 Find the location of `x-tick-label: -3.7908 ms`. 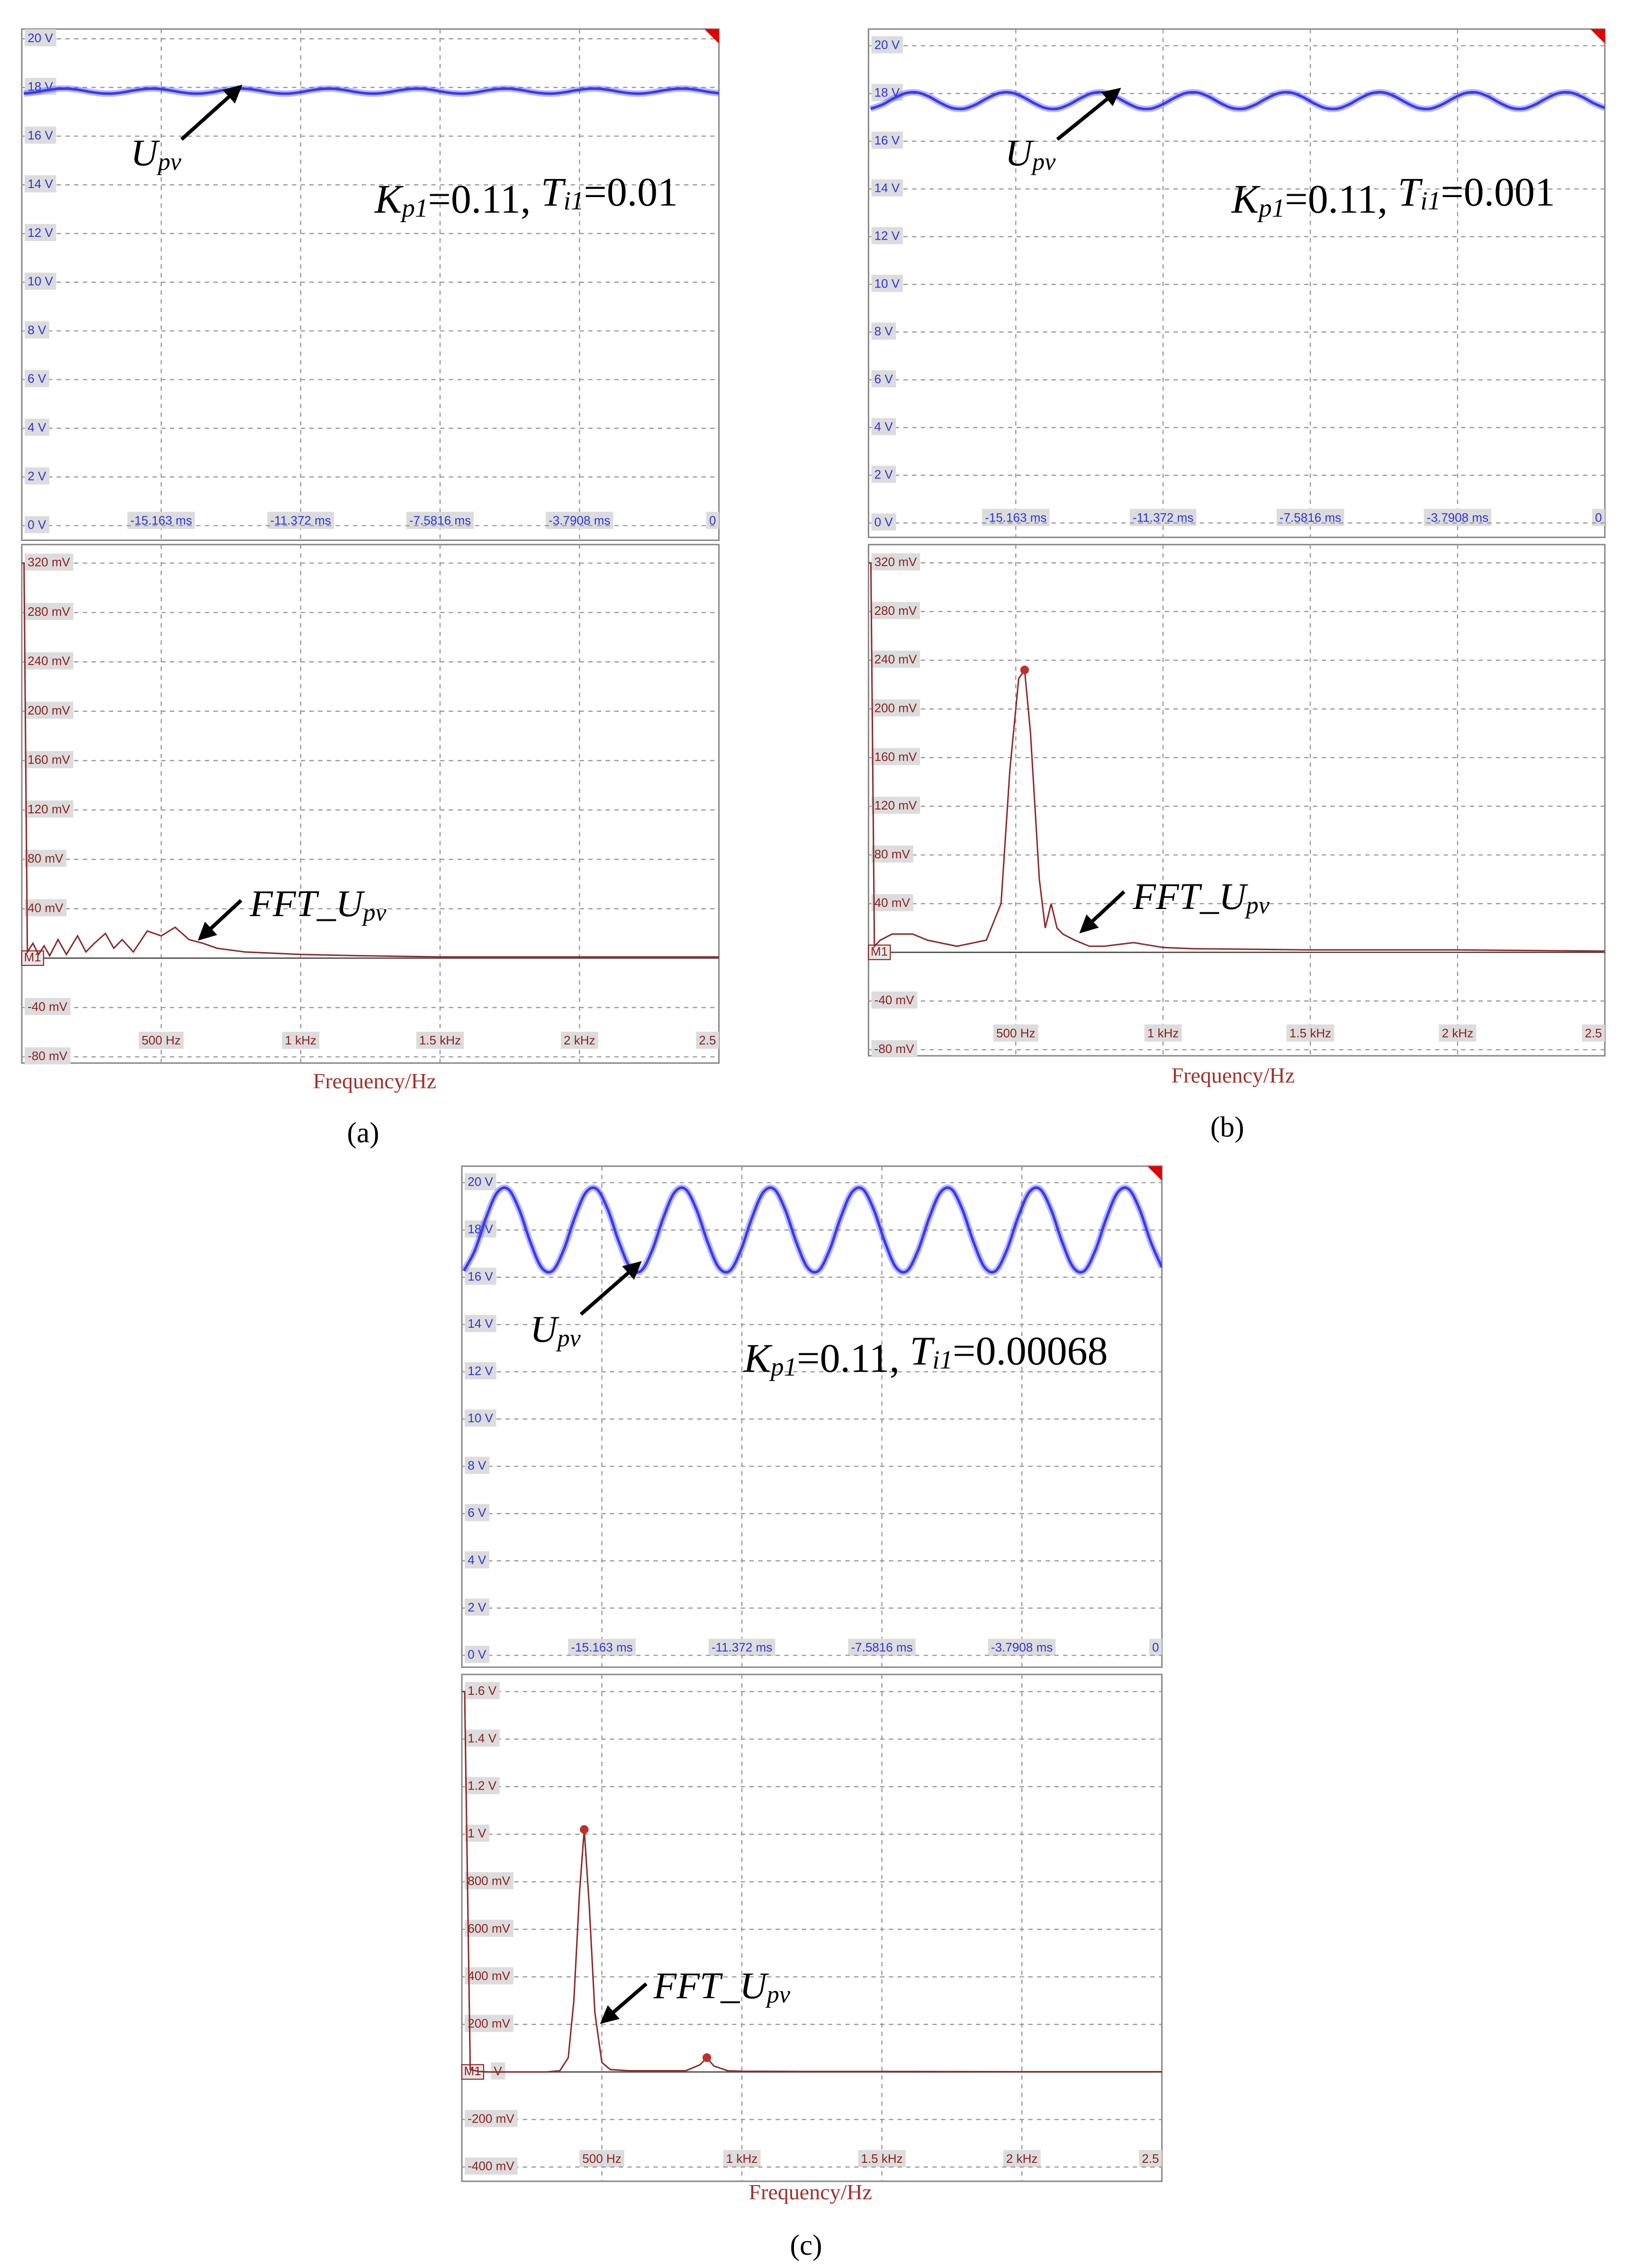

x-tick-label: -3.7908 ms is located at coordinates (1022, 1647).